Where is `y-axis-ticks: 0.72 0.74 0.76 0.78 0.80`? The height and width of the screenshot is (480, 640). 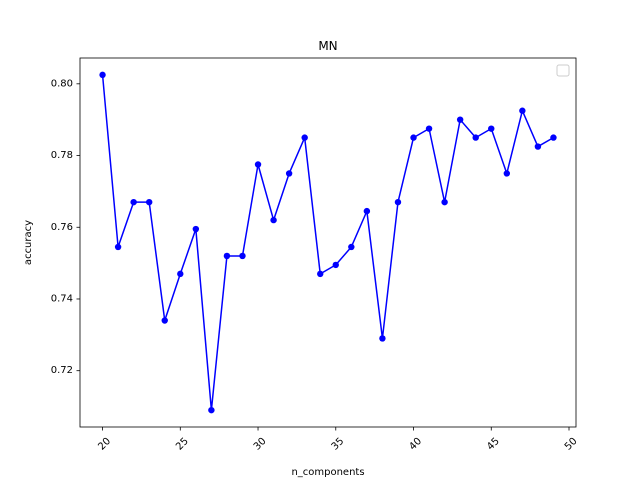 y-axis-ticks: 0.72 0.74 0.76 0.78 0.80 is located at coordinates (65, 227).